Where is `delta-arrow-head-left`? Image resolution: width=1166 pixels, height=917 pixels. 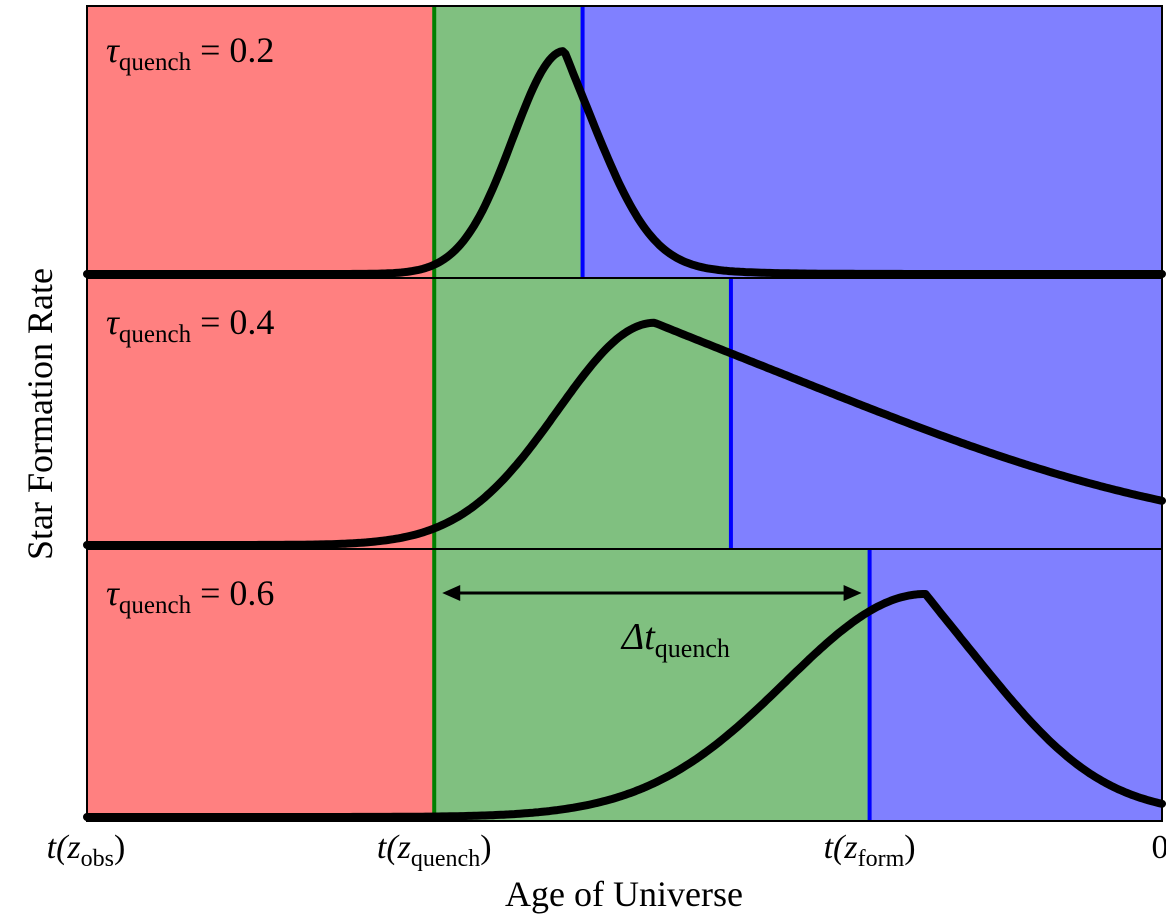
delta-arrow-head-left is located at coordinates (451, 593).